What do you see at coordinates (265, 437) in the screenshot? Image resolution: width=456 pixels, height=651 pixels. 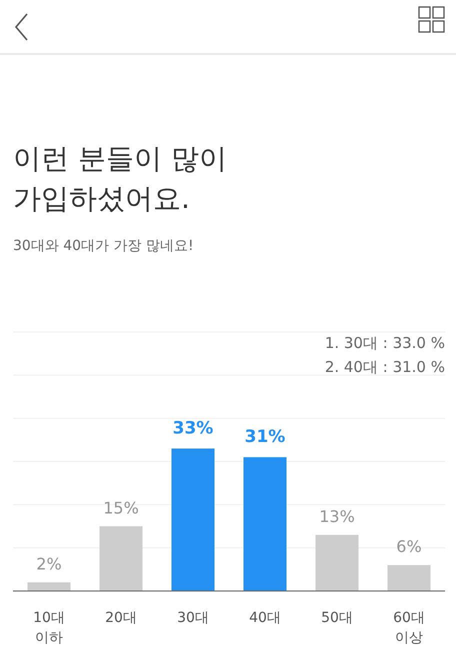 I see `data-label: 31%` at bounding box center [265, 437].